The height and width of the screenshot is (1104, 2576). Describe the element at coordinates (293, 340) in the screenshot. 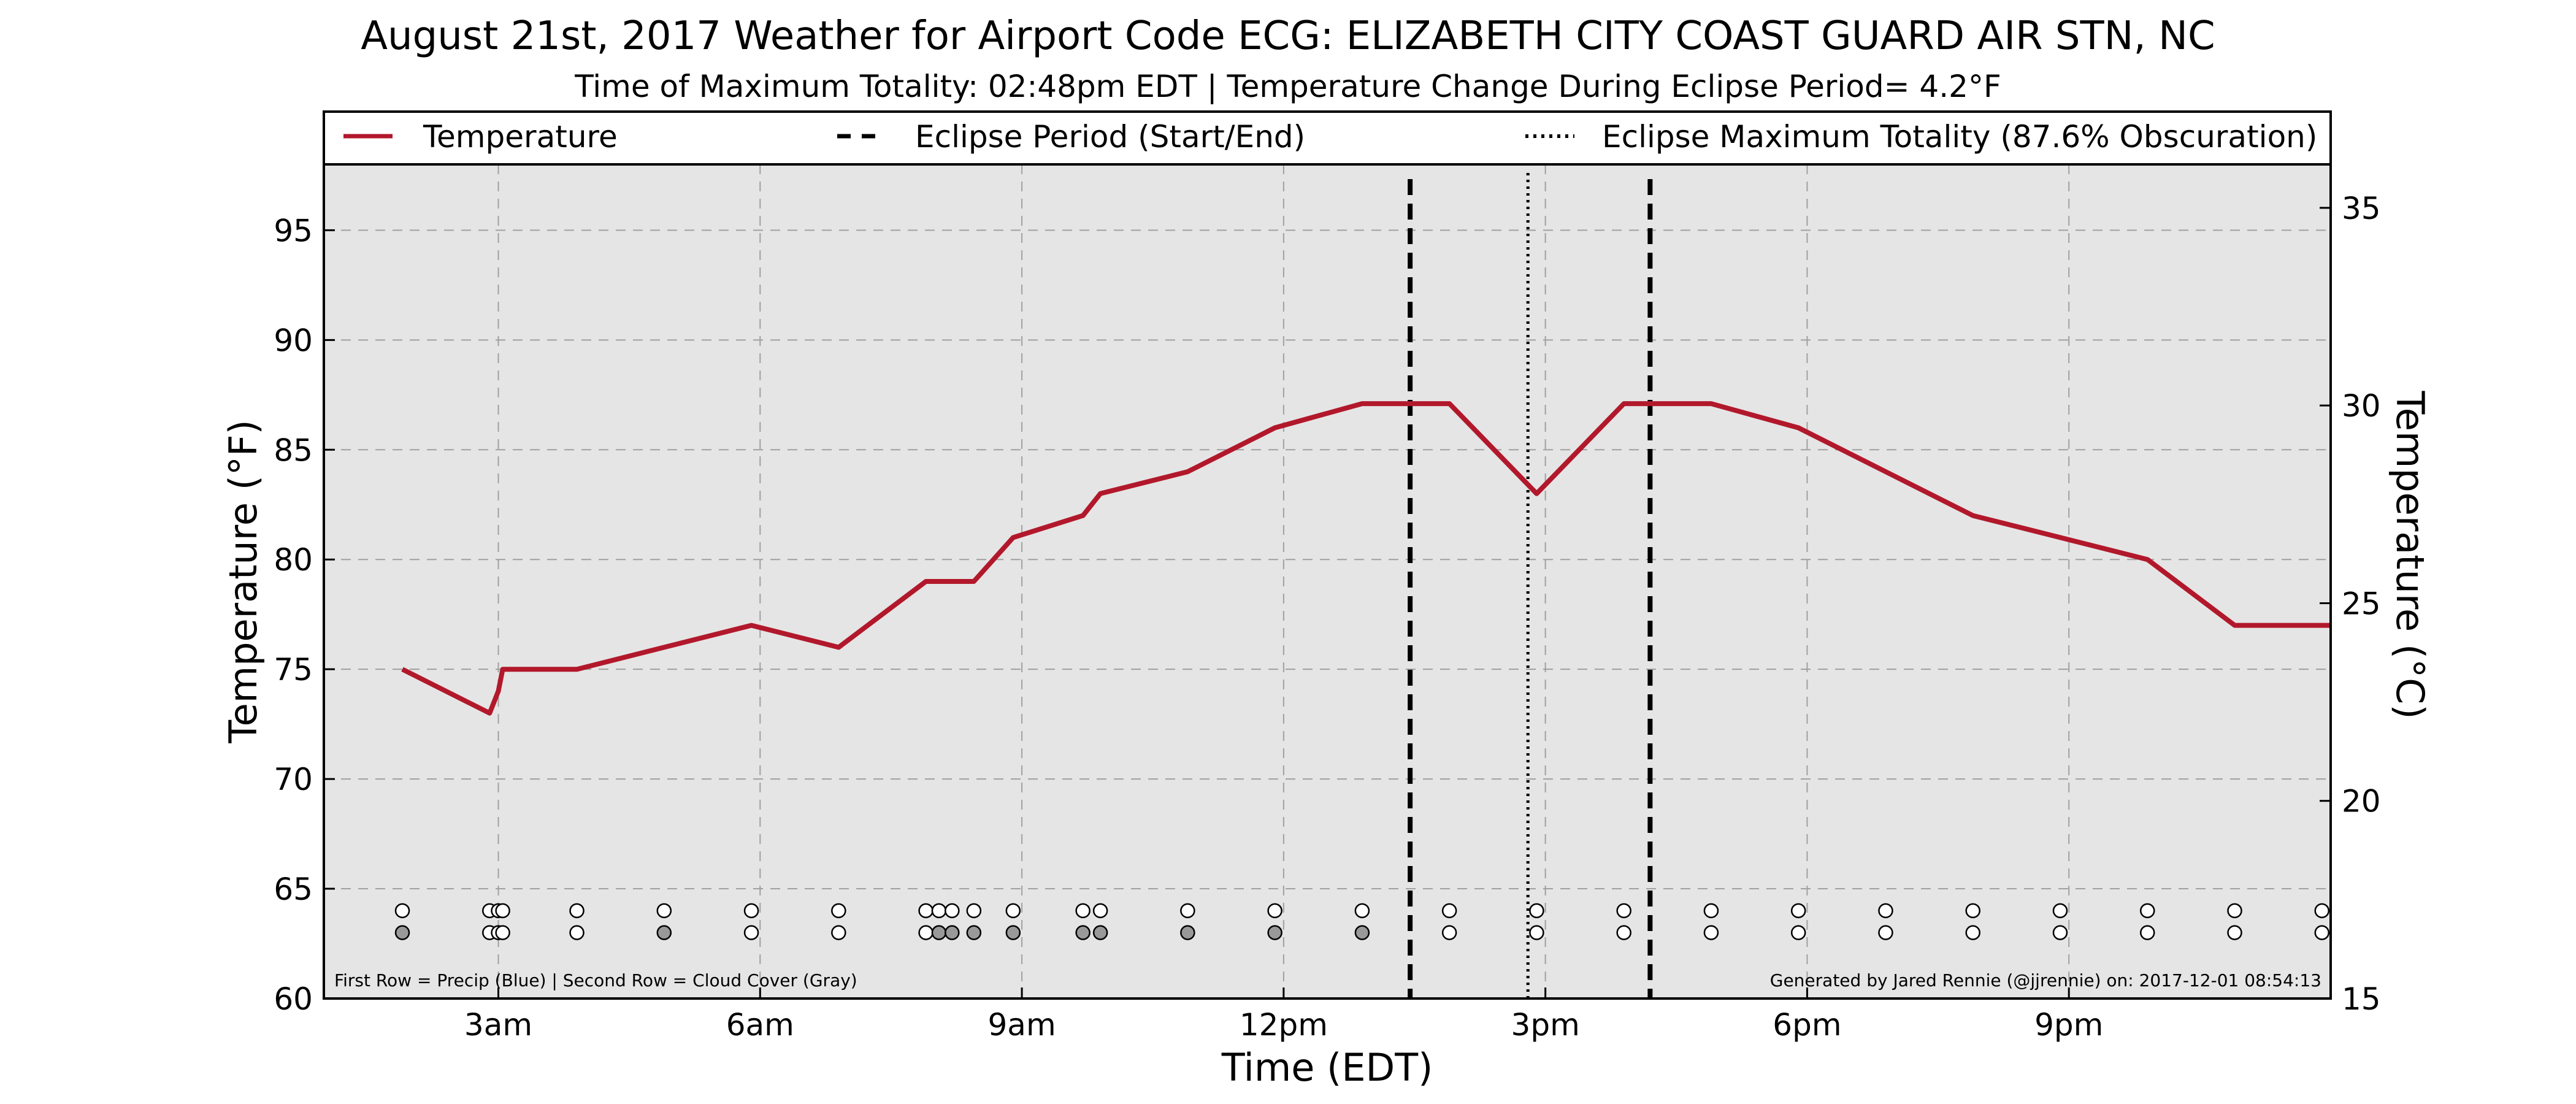

I see `y-tick-label: 90` at that location.